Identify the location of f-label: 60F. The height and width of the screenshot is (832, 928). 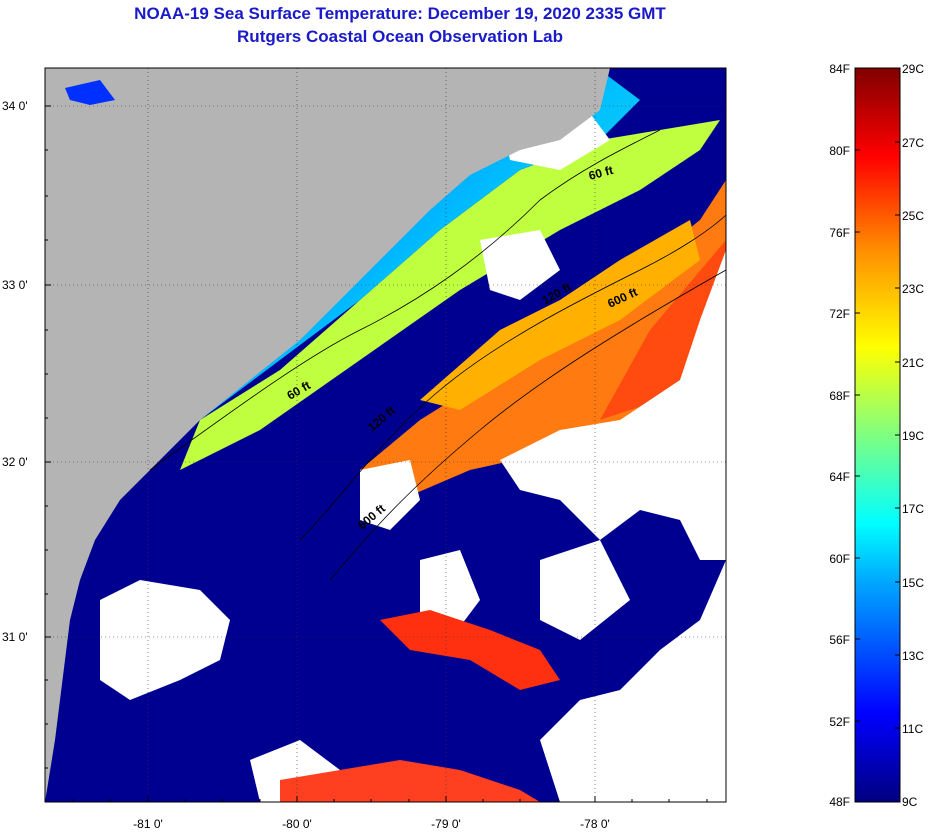
(839, 559).